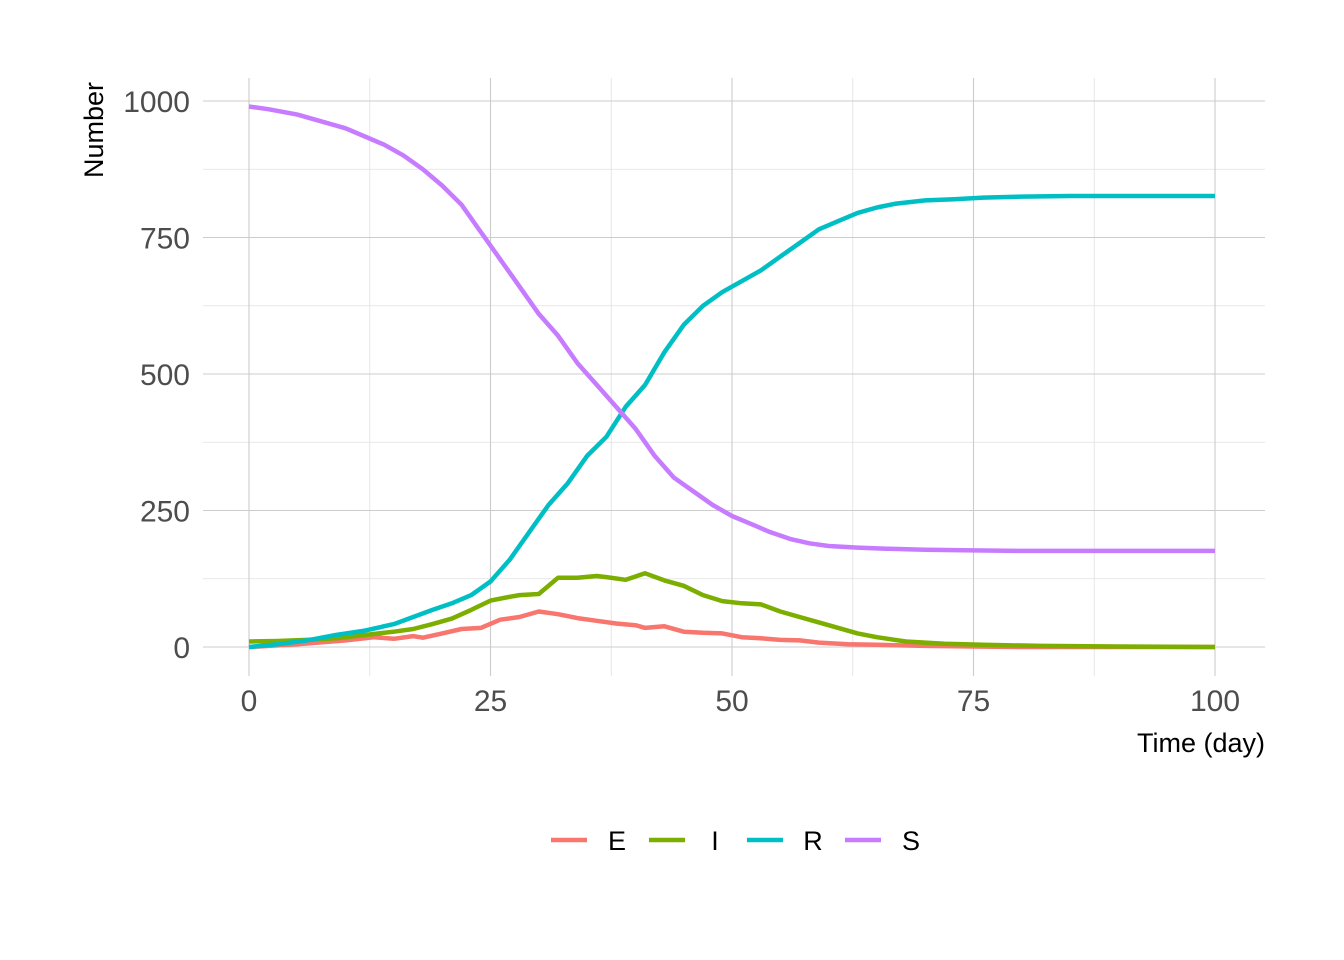  Describe the element at coordinates (94, 130) in the screenshot. I see `y-axis-title: Number` at that location.